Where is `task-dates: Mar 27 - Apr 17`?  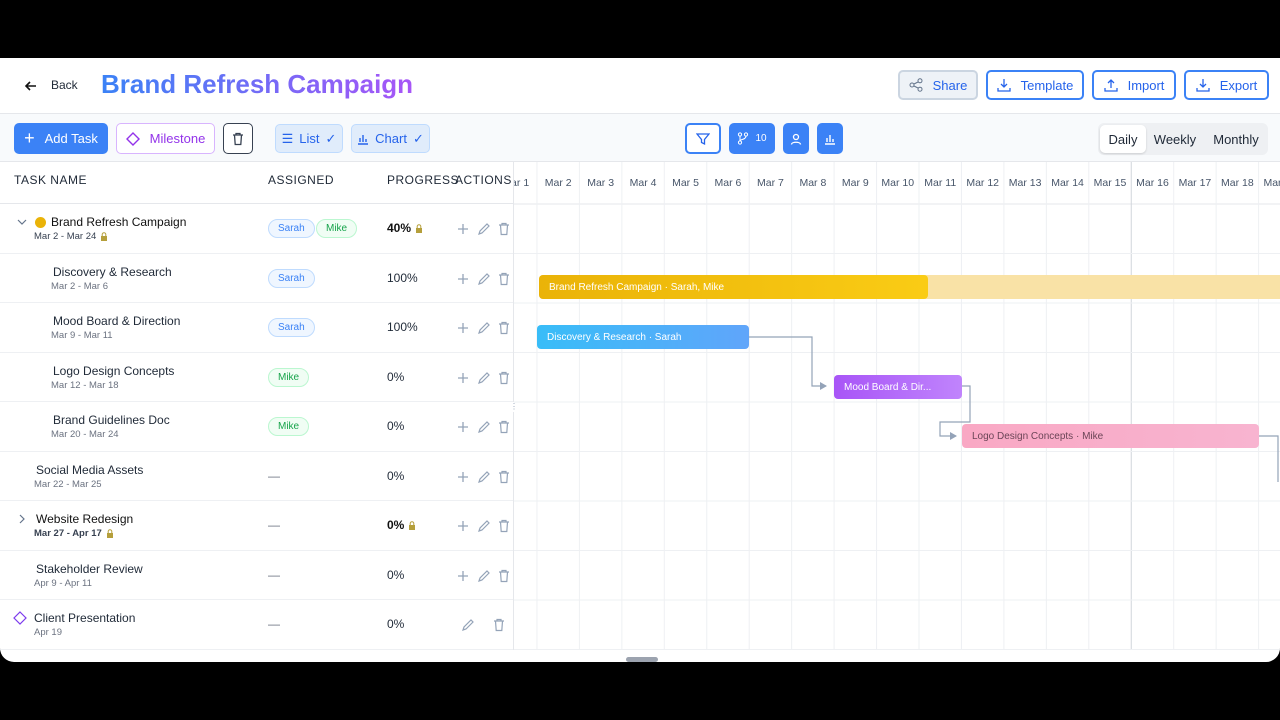
task-dates: Mar 27 - Apr 17 is located at coordinates (74, 533).